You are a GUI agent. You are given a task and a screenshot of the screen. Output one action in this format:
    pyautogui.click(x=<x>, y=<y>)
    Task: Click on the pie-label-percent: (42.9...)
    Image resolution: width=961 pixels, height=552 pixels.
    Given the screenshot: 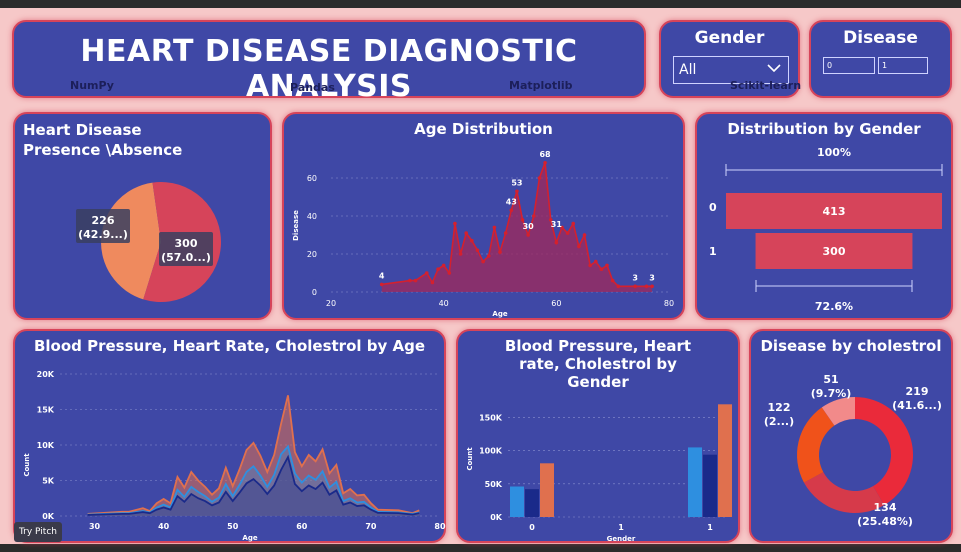 What is the action you would take?
    pyautogui.click(x=103, y=234)
    